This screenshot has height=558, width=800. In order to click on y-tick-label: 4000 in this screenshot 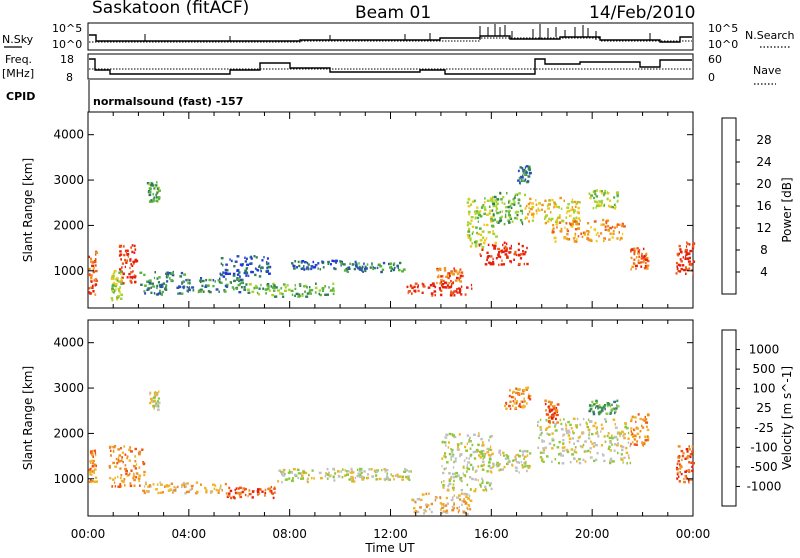, I will do `click(68, 135)`.